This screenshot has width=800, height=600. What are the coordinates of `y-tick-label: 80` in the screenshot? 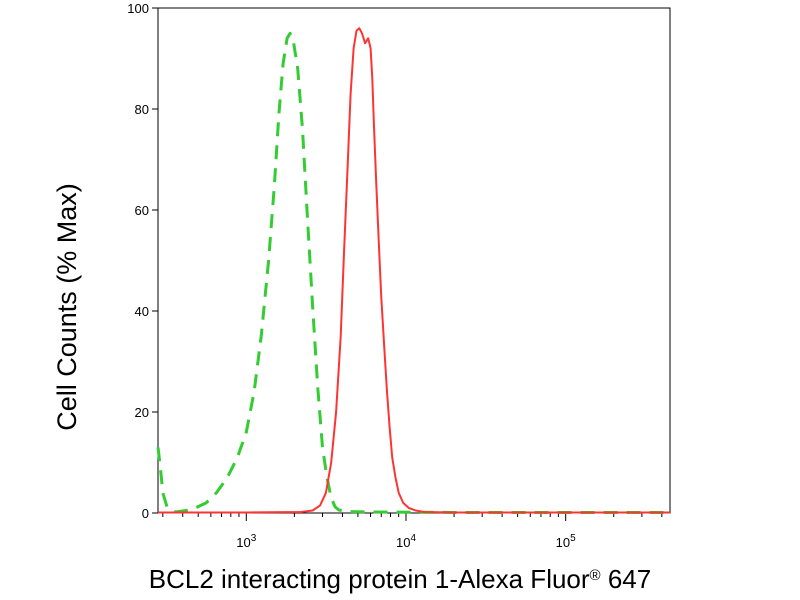 It's located at (142, 109).